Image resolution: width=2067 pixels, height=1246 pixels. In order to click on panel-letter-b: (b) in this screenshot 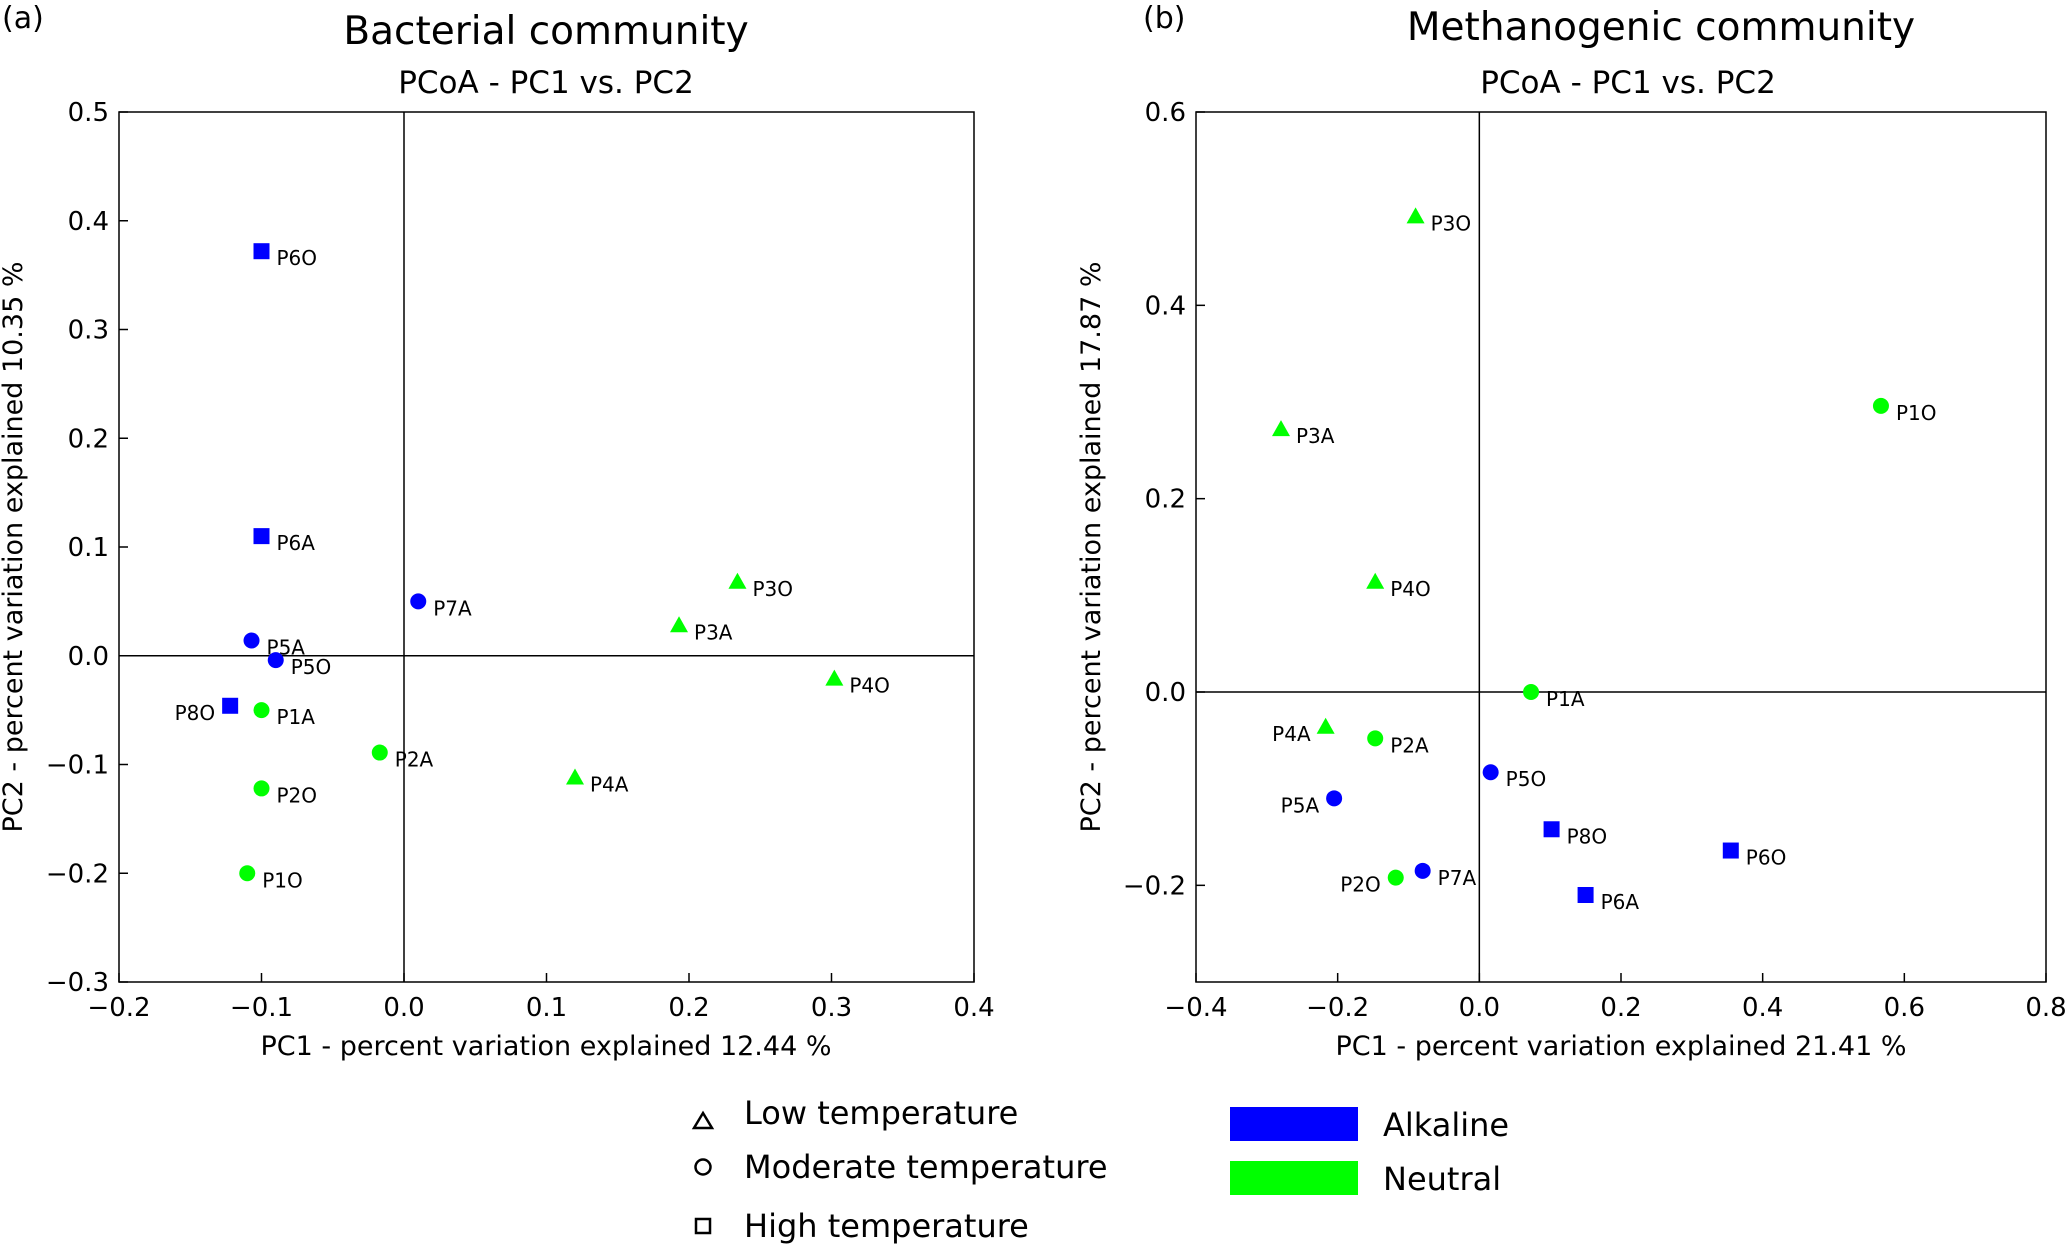, I will do `click(1164, 18)`.